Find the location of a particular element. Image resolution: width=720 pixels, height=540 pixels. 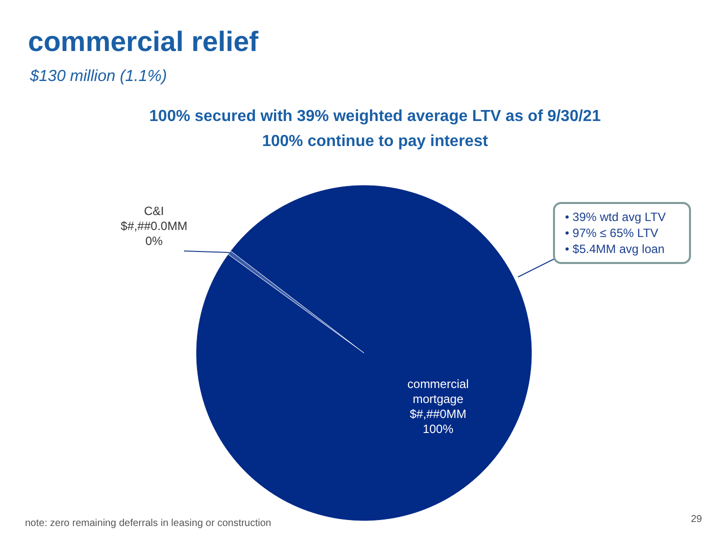

slice-label: C&I is located at coordinates (154, 211).